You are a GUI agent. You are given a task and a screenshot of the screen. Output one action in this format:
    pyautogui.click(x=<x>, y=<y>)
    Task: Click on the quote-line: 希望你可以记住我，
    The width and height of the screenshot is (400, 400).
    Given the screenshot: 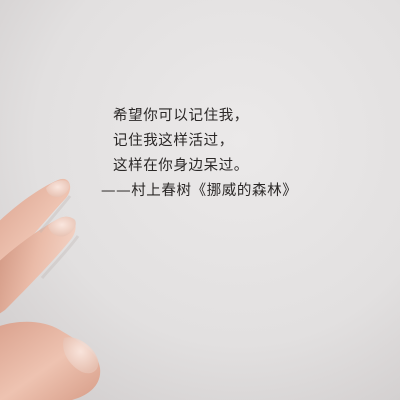 What is the action you would take?
    pyautogui.click(x=181, y=116)
    